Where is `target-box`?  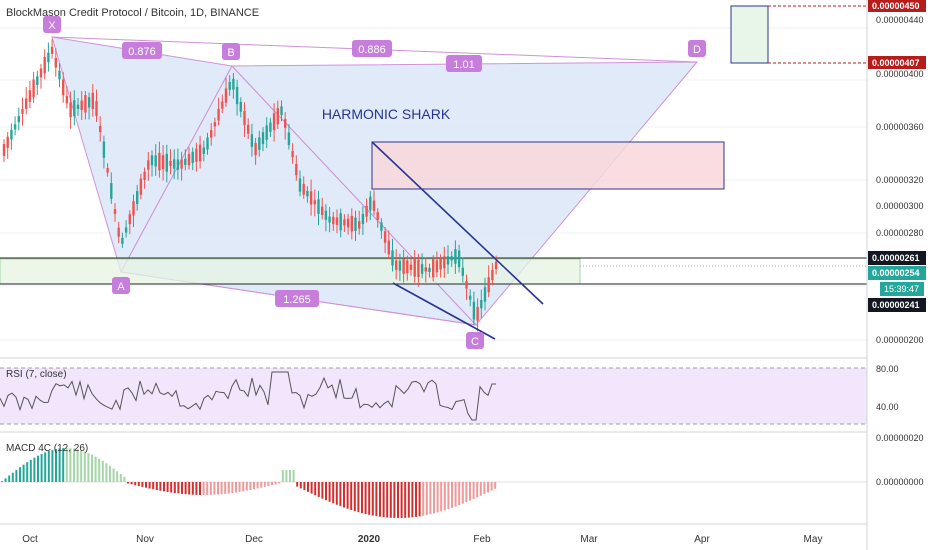
target-box is located at coordinates (749, 34).